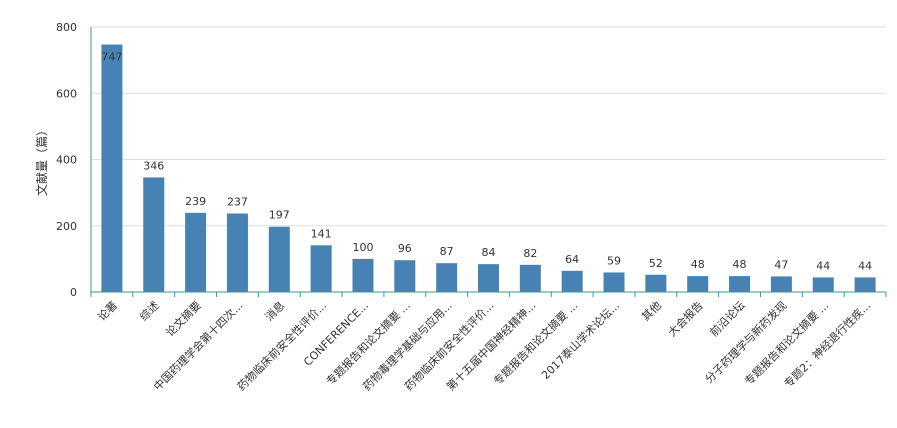 The image size is (897, 428). I want to click on y-tick-label: 800, so click(66, 27).